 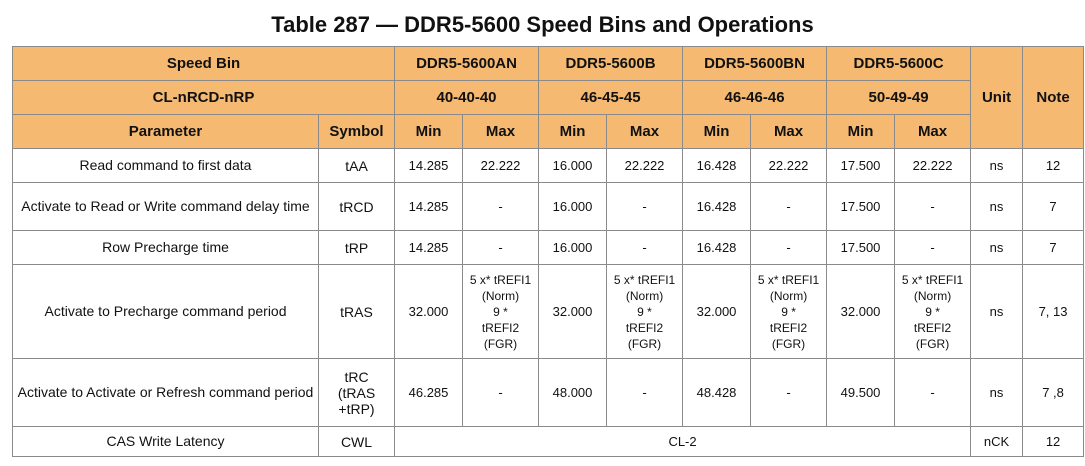 I want to click on symbol-cell: tRAS, so click(x=356, y=311).